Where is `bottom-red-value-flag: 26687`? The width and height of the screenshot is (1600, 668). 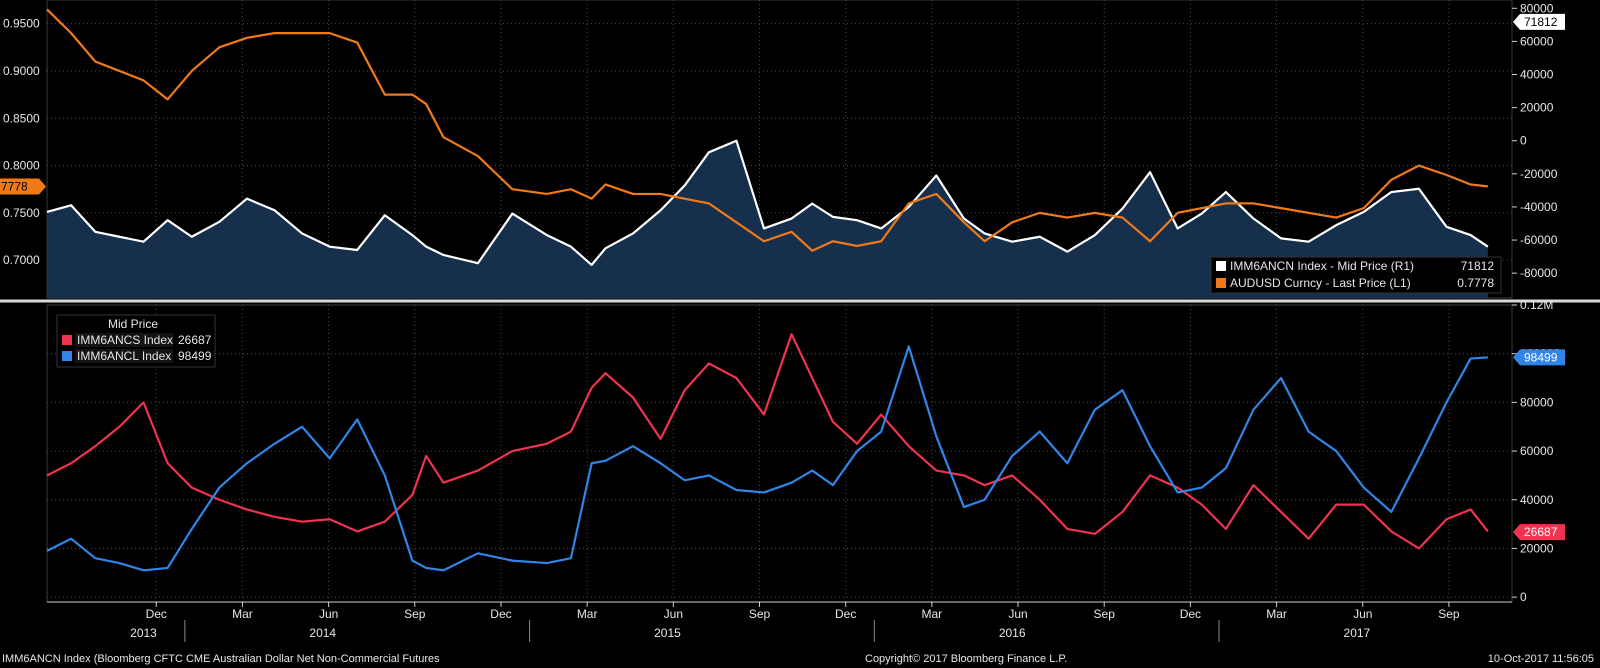 bottom-red-value-flag: 26687 is located at coordinates (1541, 532).